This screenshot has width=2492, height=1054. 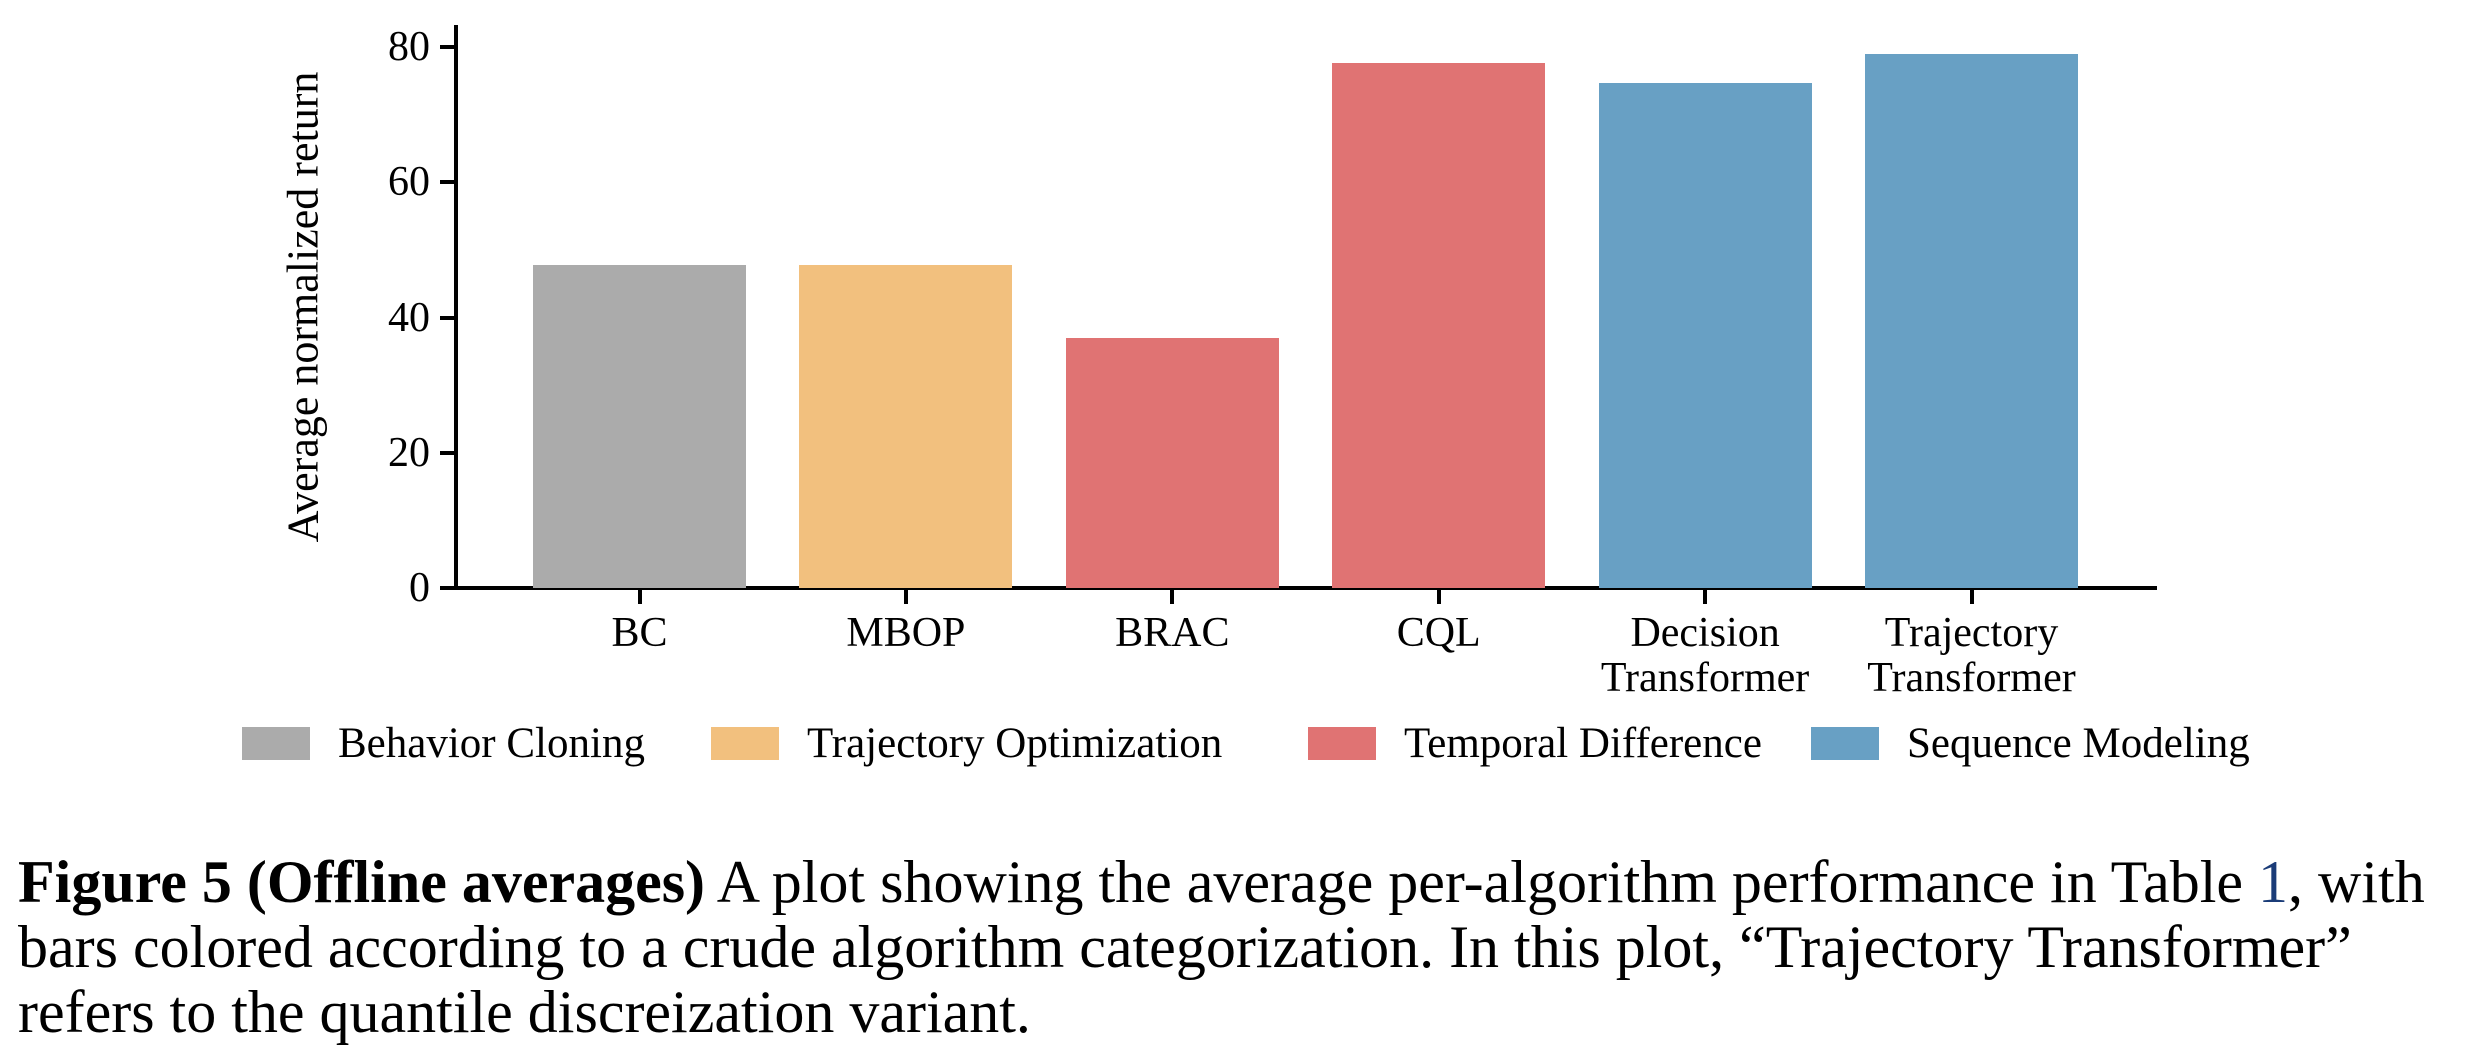 I want to click on y-tick-label-20: 20, so click(x=409, y=452).